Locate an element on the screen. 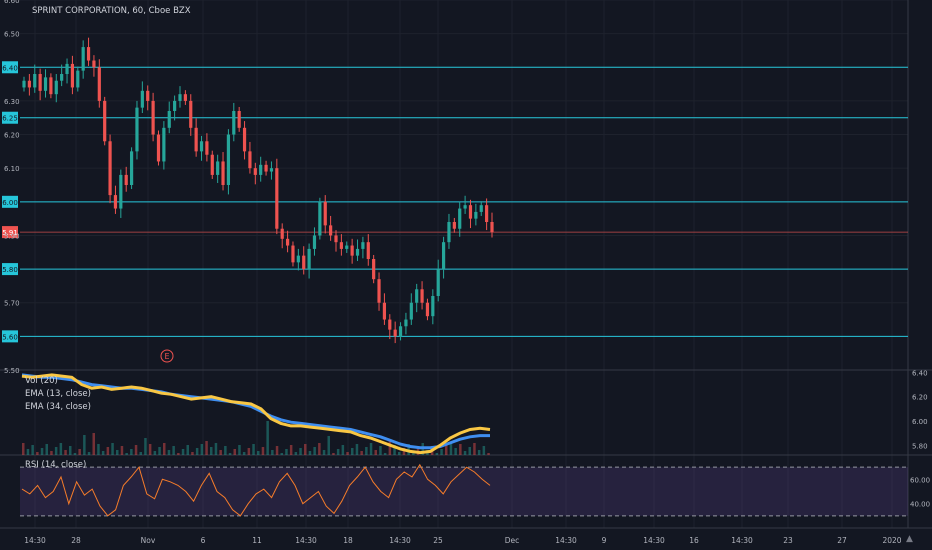 This screenshot has width=932, height=550. price-tick-label-13: 5.50 is located at coordinates (12, 371).